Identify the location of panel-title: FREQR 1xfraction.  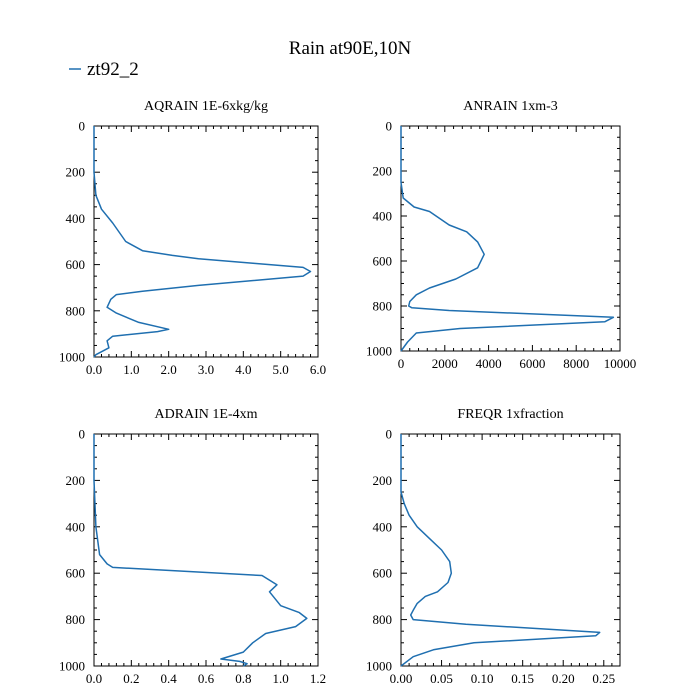
(510, 414).